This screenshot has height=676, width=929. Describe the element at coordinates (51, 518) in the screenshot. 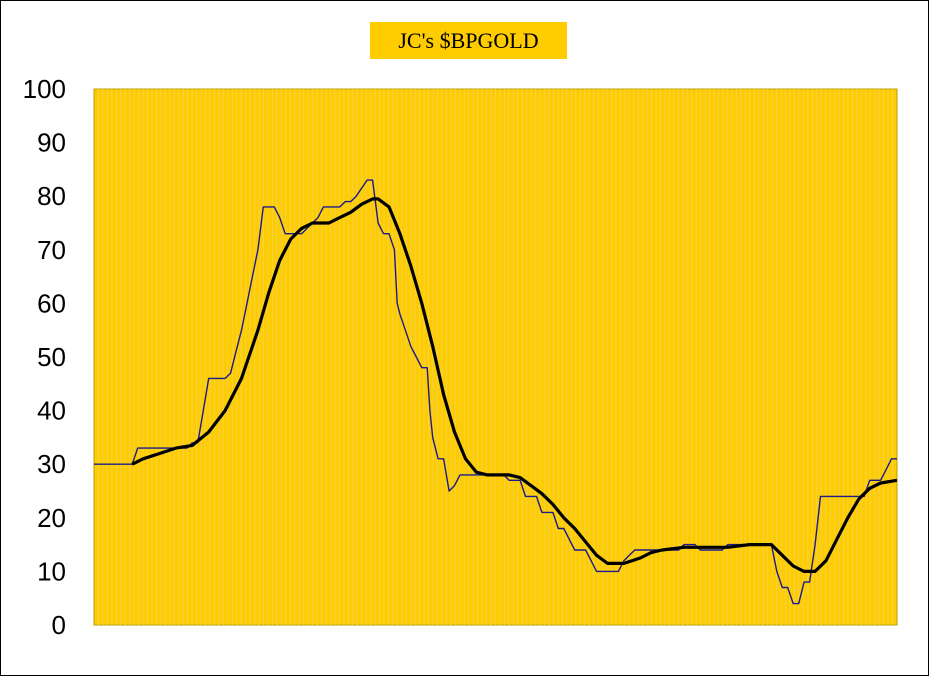

I see `y-tick-label: 20` at that location.